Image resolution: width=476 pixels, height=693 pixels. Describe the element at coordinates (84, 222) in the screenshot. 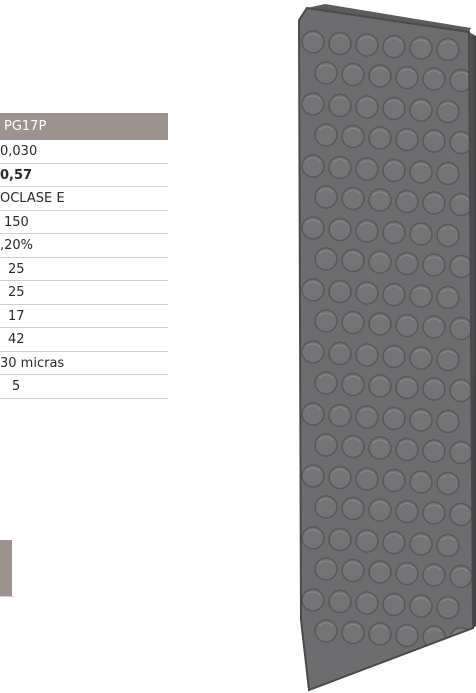

I see `spec-row: 150` at that location.